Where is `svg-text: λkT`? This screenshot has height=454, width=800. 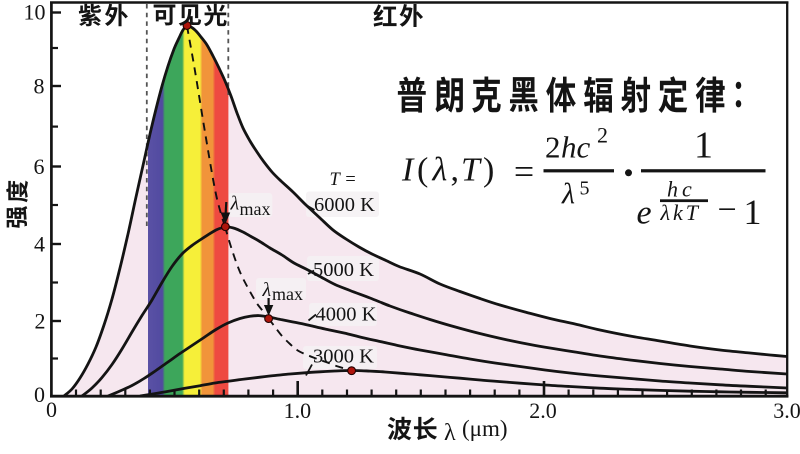
svg-text: λkT is located at coordinates (681, 212).